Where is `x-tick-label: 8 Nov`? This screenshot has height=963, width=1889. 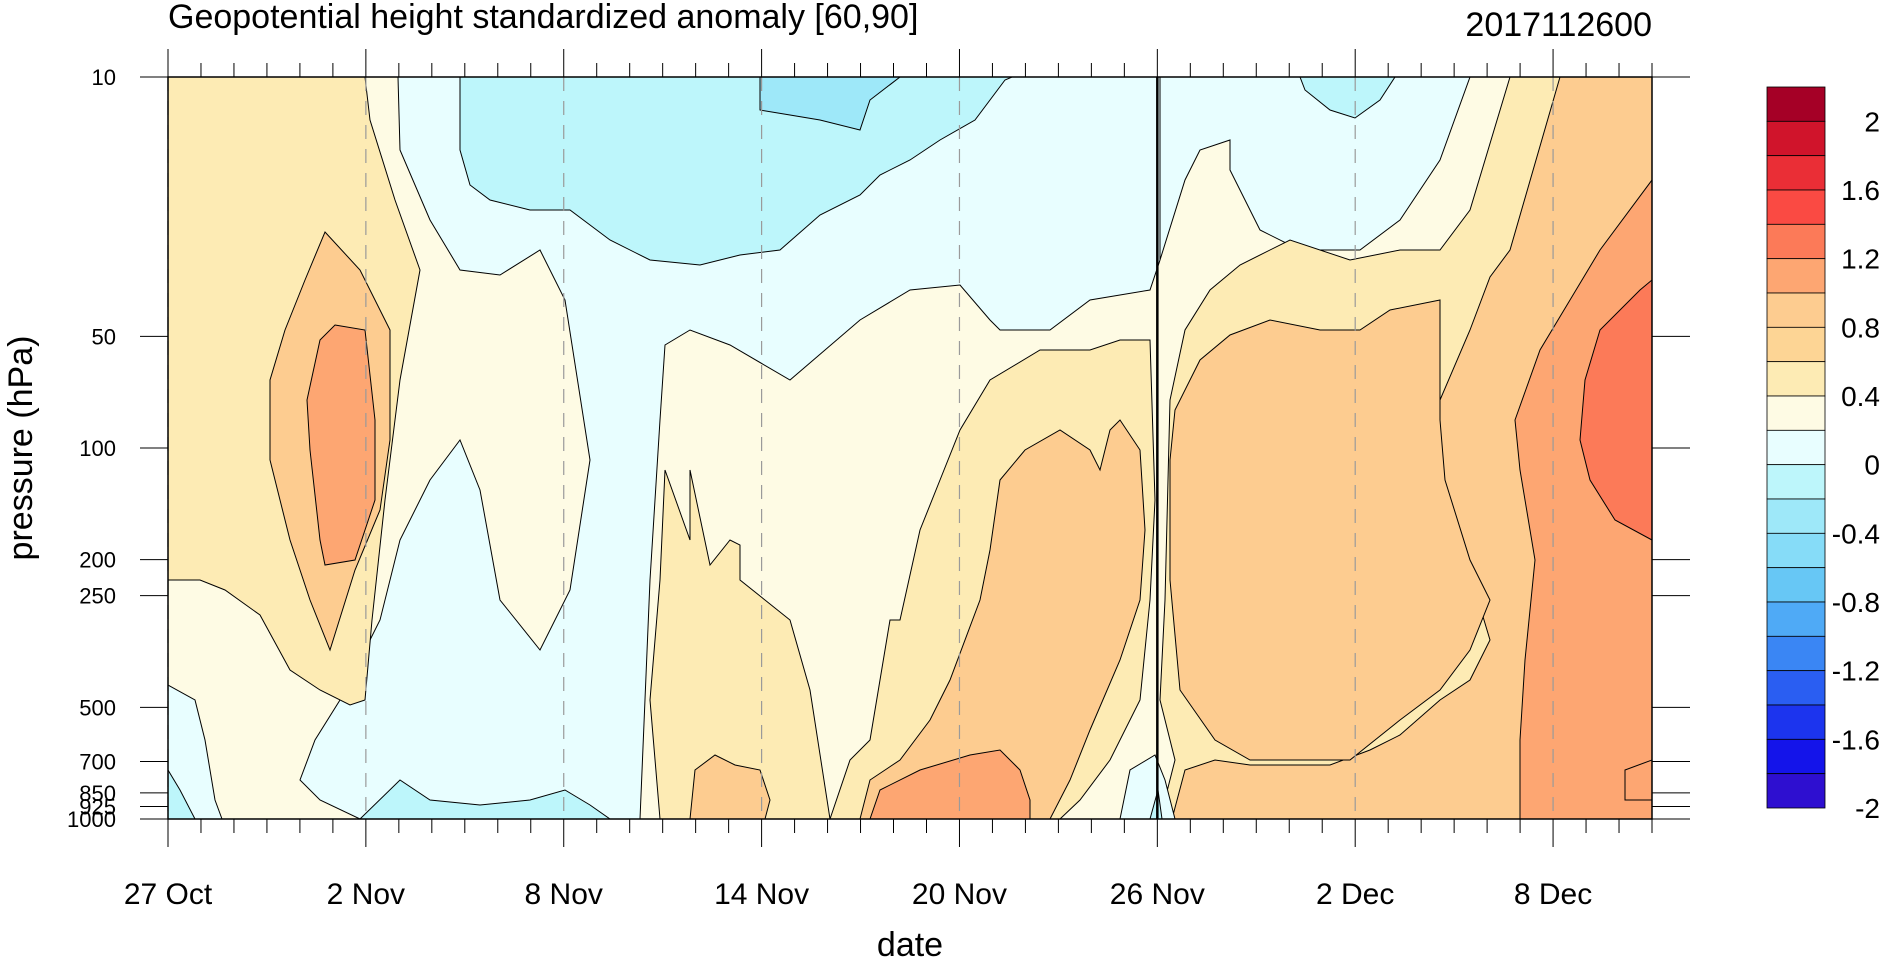 x-tick-label: 8 Nov is located at coordinates (564, 894).